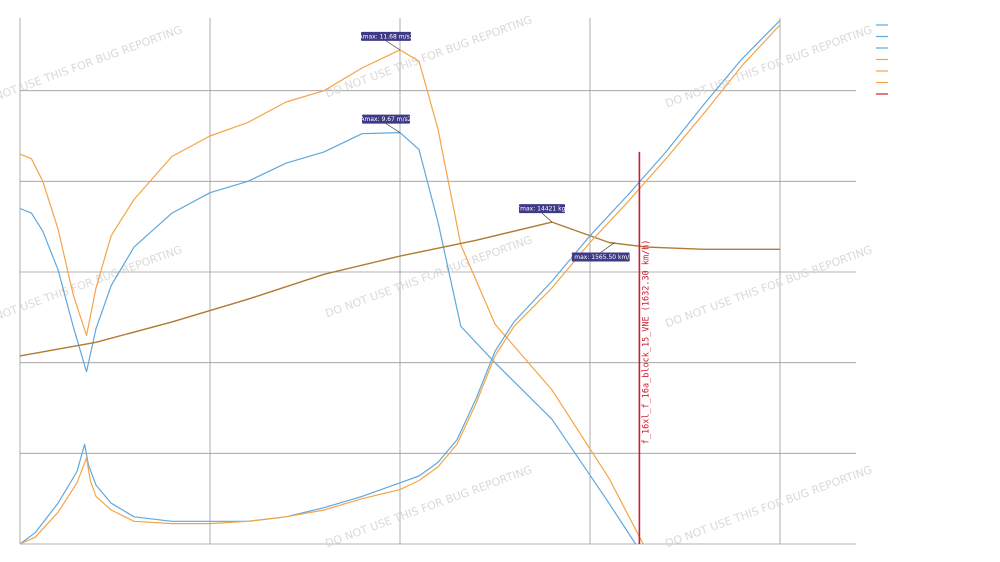 The image size is (1000, 562). Describe the element at coordinates (646, 342) in the screenshot. I see `vne-marker-label: f_16xl_f_16a_block_15_VNE (1632.30 km/h)` at that location.